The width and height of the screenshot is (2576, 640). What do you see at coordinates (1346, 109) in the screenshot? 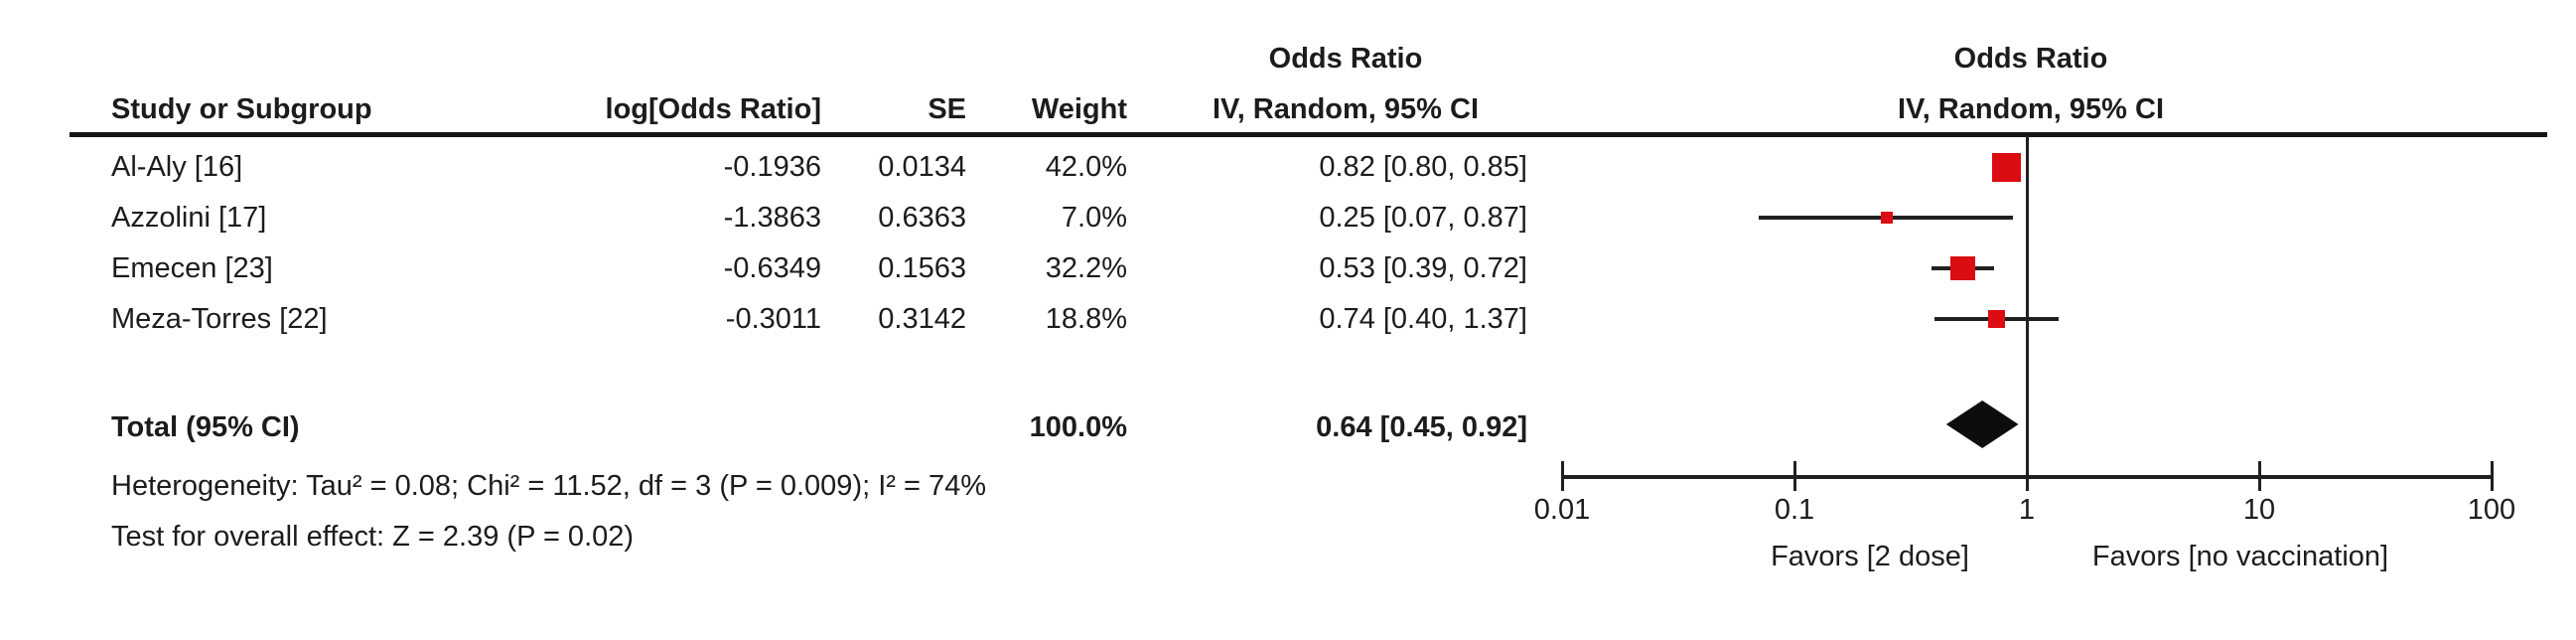
I see `or-column-subheader: IV, Random, 95% CI` at bounding box center [1346, 109].